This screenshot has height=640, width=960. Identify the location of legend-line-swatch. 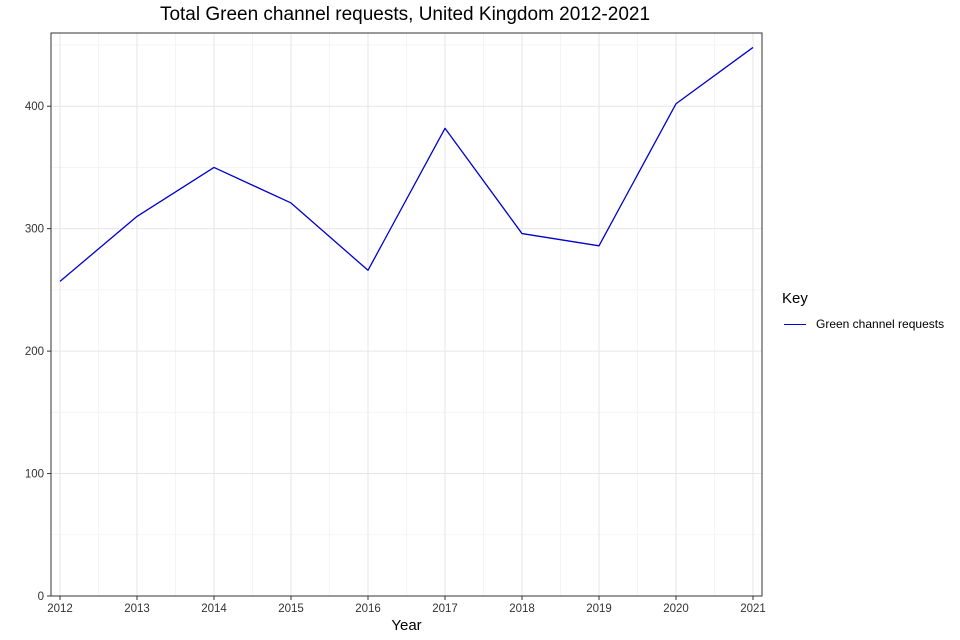
(795, 324).